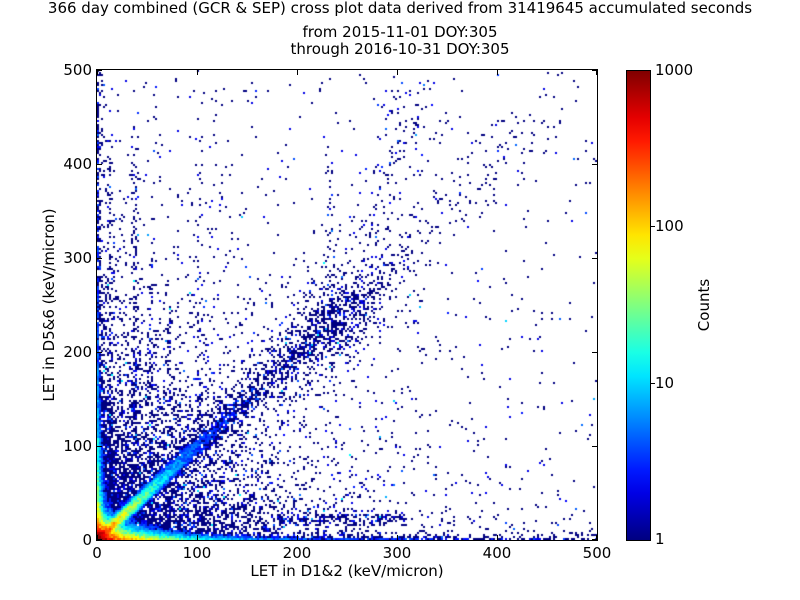  Describe the element at coordinates (665, 382) in the screenshot. I see `colorbar-tick-label-10: 10` at that location.